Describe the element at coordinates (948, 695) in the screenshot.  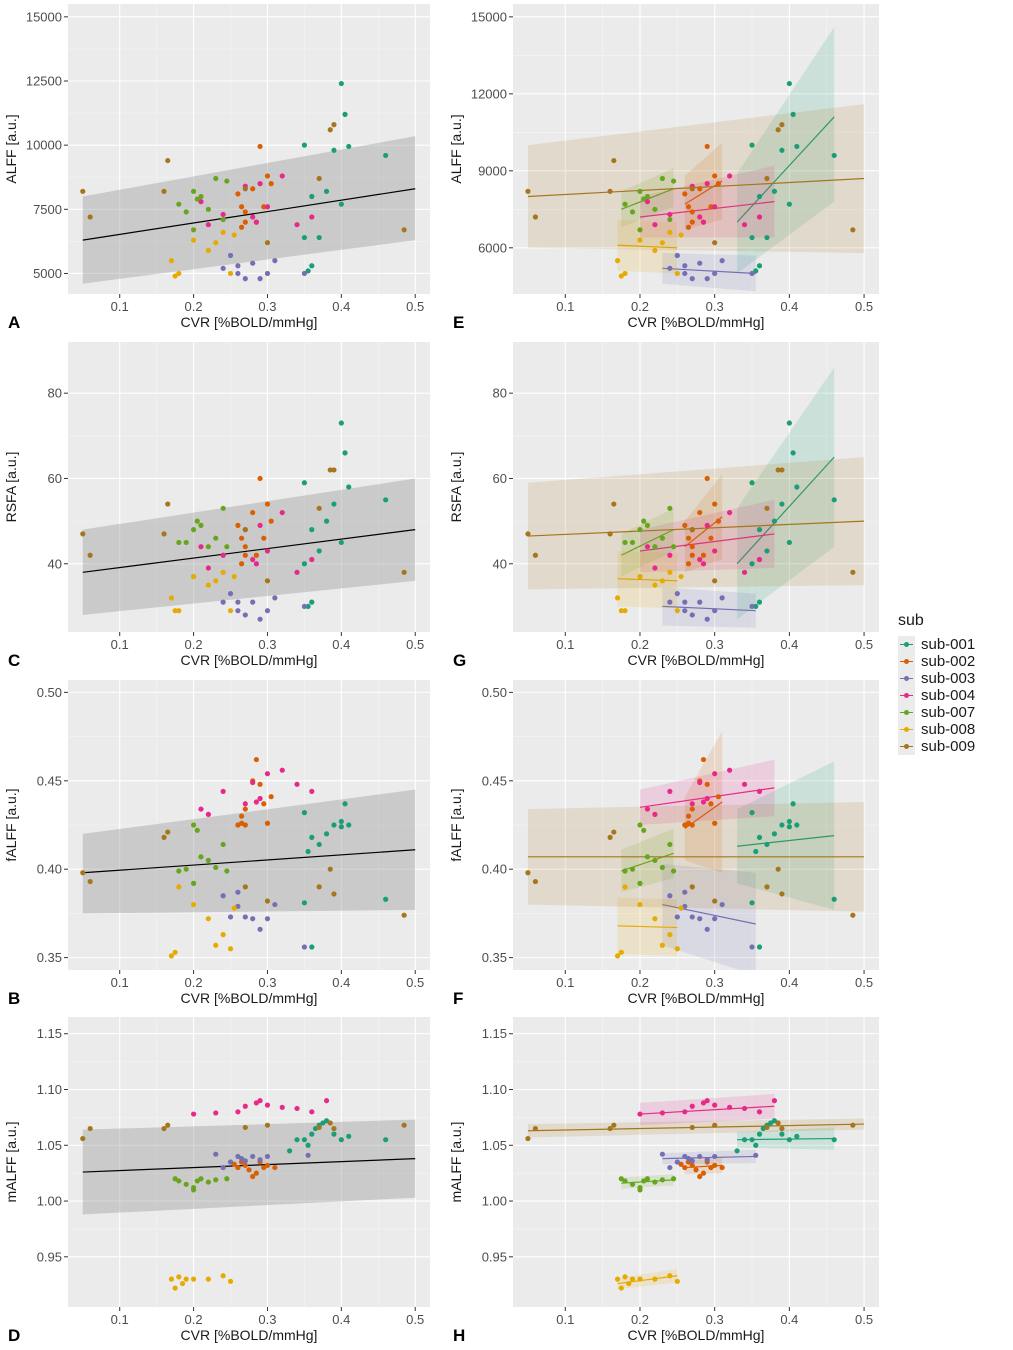
I see `legend-label: sub-004` at that location.